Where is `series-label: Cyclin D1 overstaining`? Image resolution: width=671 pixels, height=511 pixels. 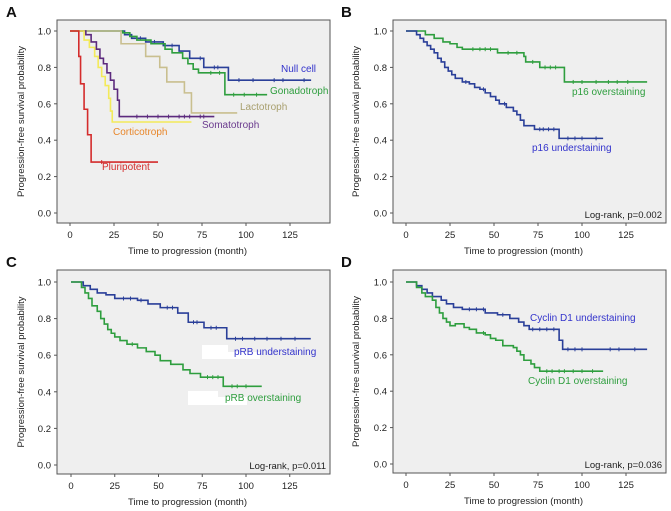
series-label: Cyclin D1 overstaining is located at coordinates (578, 381).